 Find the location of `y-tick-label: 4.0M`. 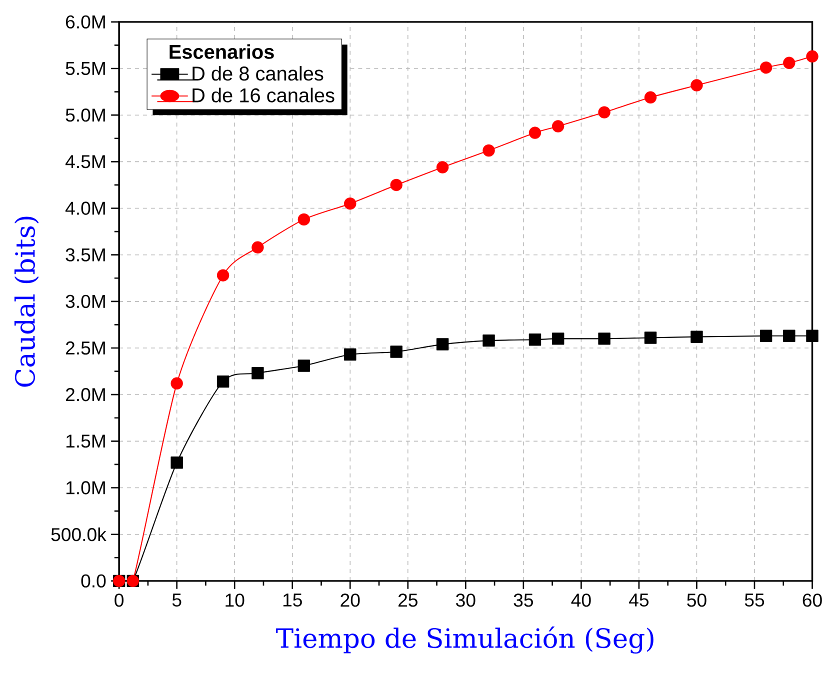

y-tick-label: 4.0M is located at coordinates (85, 208).